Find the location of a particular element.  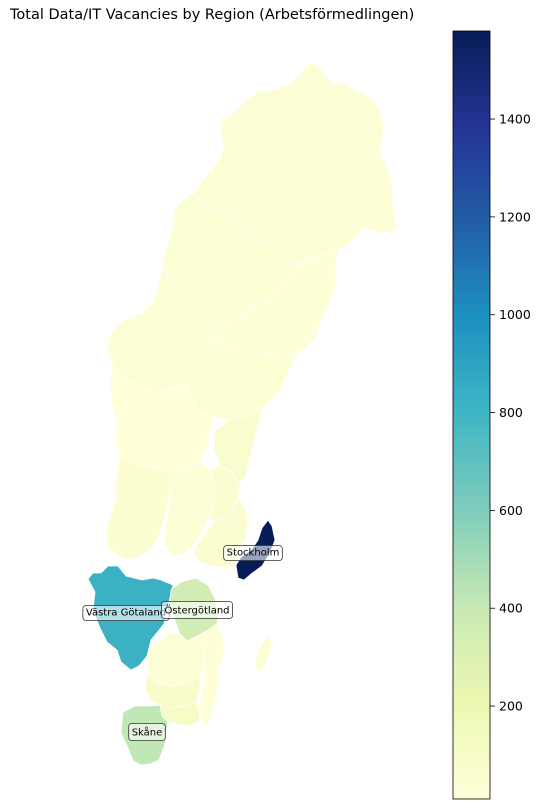

colorbar-tick-label: 1400 is located at coordinates (515, 119).